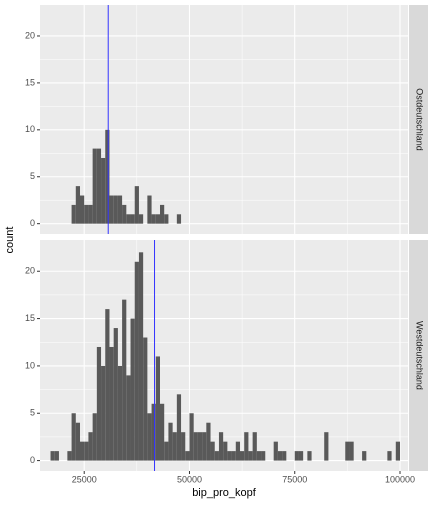 This screenshot has width=432, height=509. Describe the element at coordinates (84, 479) in the screenshot. I see `x-tick-label: 25000` at that location.